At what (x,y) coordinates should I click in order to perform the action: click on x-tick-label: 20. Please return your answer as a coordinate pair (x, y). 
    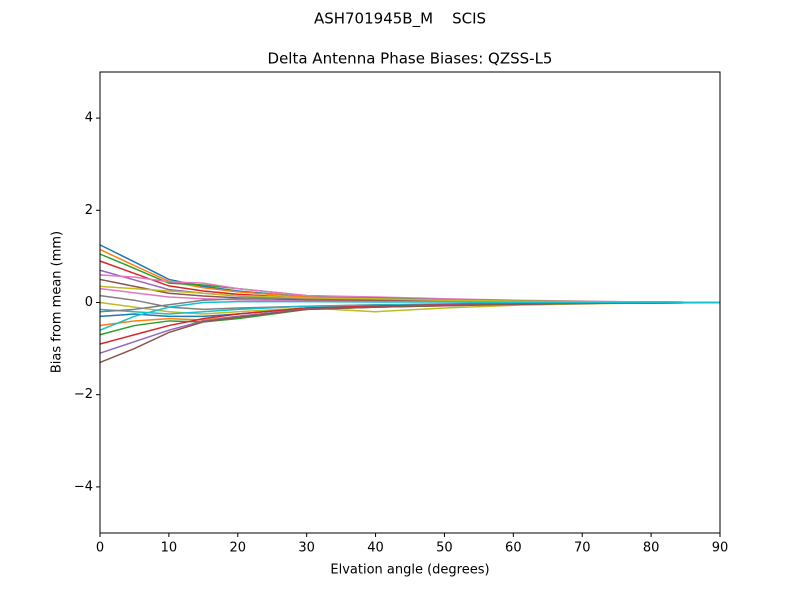
    Looking at the image, I should click on (238, 548).